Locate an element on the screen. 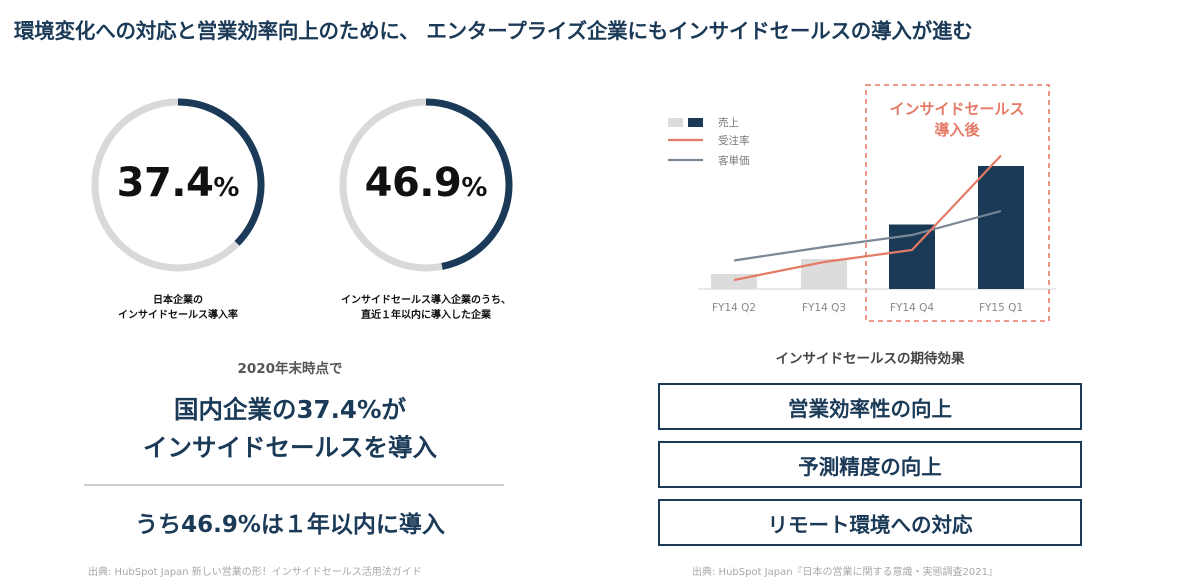  main-headline: 国内企業の37.4%が インサイドセールスを導入 is located at coordinates (290, 429).